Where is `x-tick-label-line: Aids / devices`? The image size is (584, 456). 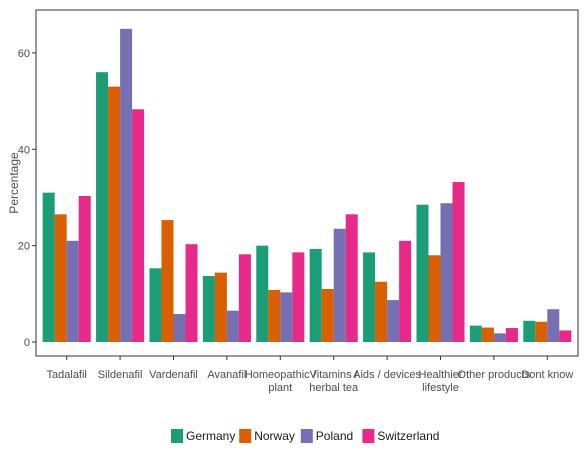
x-tick-label-line: Aids / devices is located at coordinates (387, 375).